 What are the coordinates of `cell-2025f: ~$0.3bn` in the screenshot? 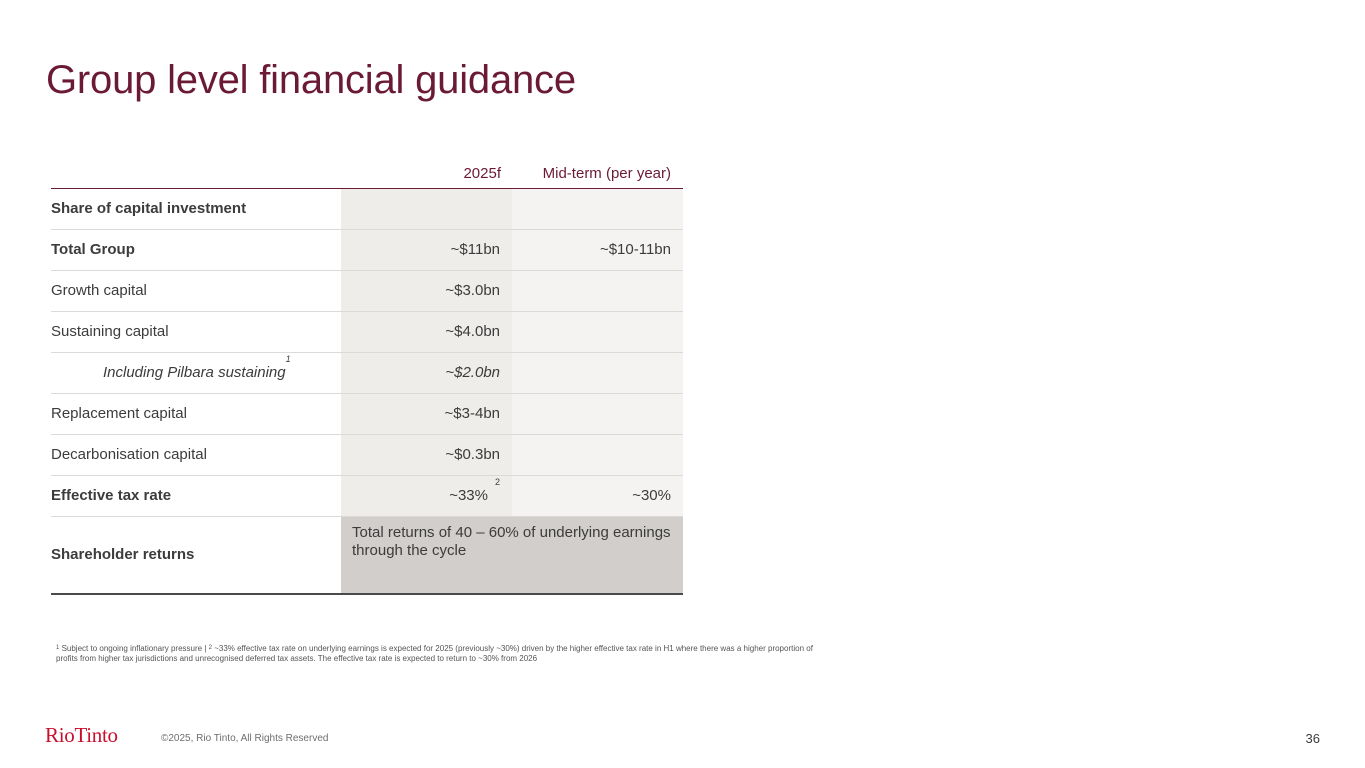 It's located at (426, 455).